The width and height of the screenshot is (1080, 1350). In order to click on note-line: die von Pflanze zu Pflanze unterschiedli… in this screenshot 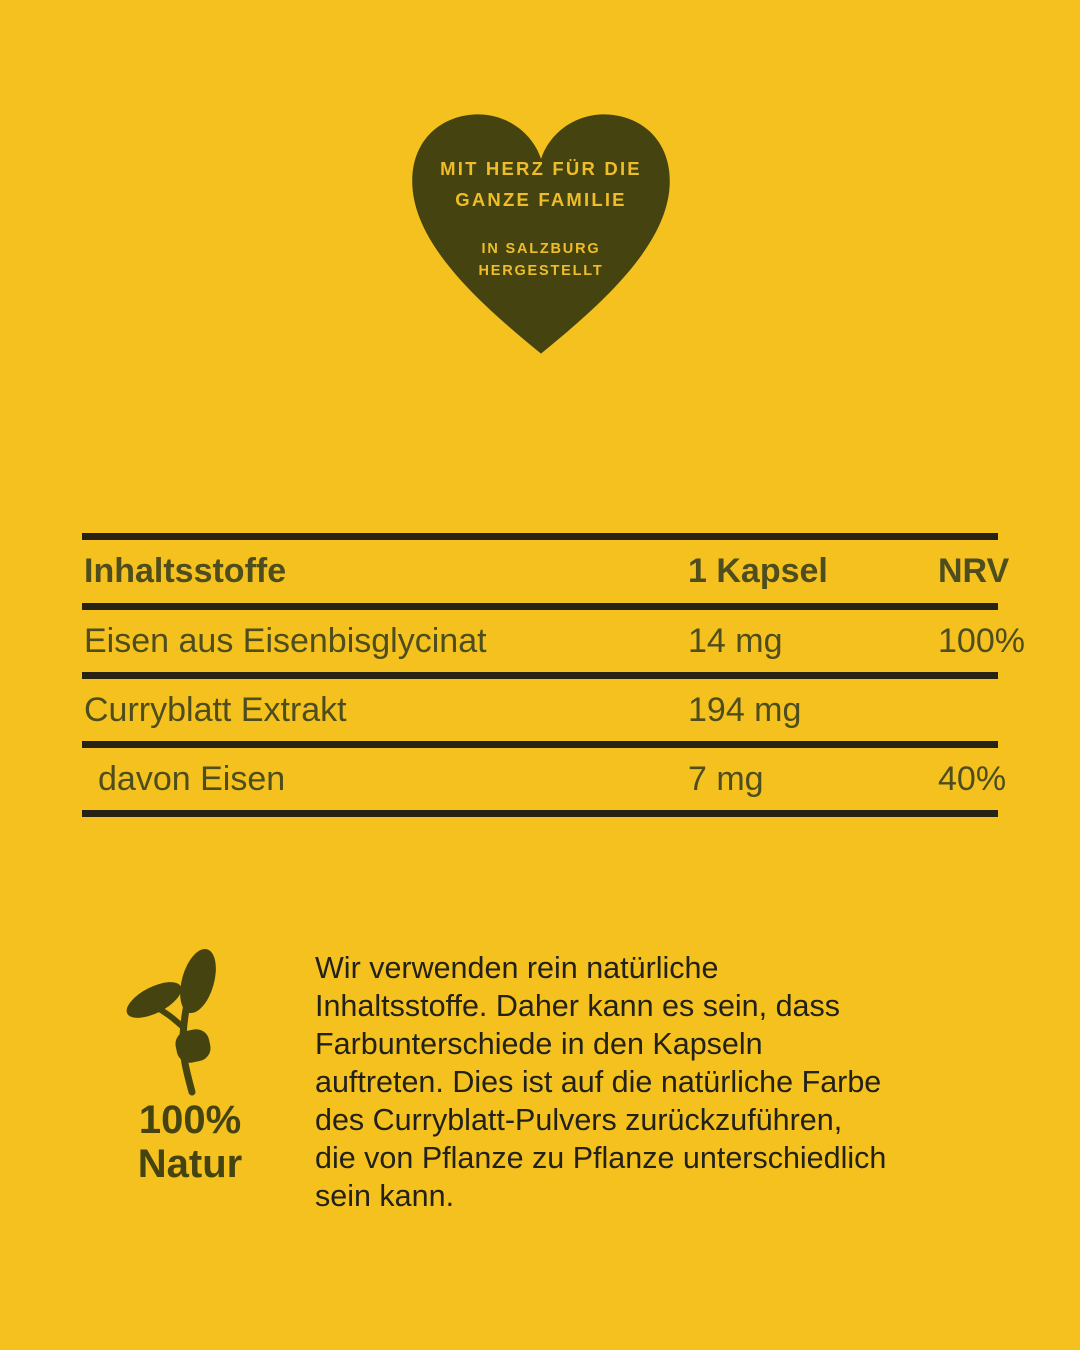, I will do `click(601, 1158)`.